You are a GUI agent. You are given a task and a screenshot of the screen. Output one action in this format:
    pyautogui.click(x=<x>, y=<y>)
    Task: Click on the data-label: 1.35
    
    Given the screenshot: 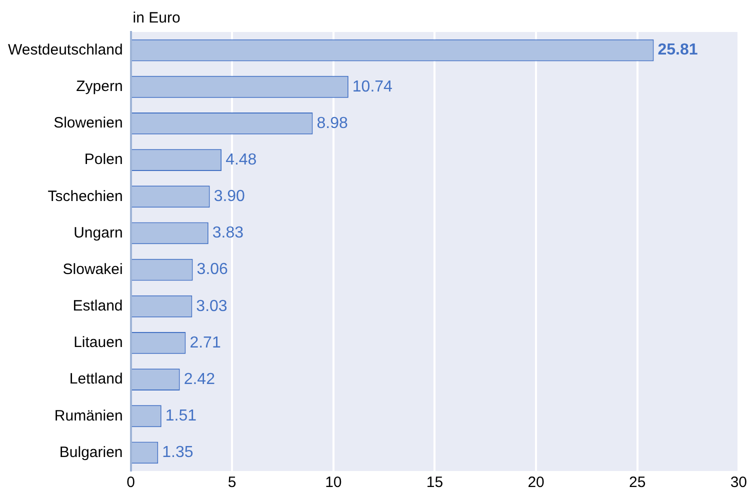 What is the action you would take?
    pyautogui.click(x=178, y=453)
    